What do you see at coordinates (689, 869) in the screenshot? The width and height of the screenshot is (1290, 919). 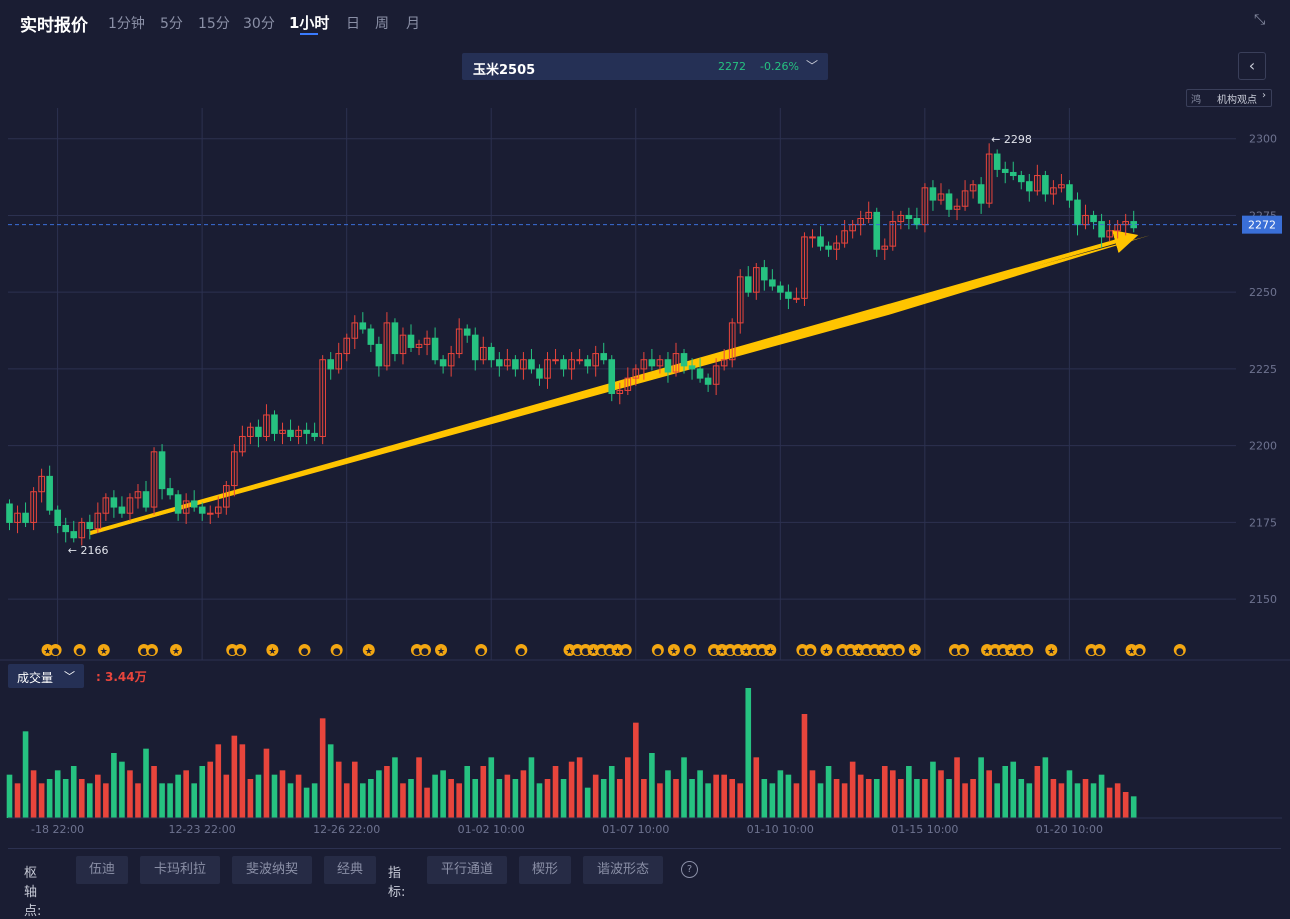 I see `help-icon: ?` at bounding box center [689, 869].